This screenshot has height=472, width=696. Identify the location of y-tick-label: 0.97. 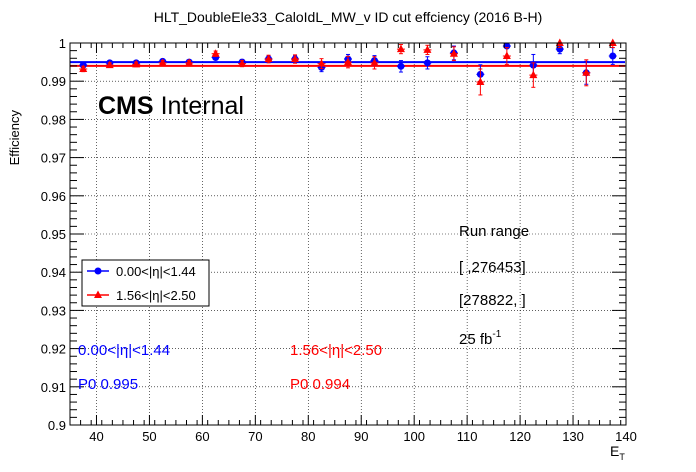
(53, 158).